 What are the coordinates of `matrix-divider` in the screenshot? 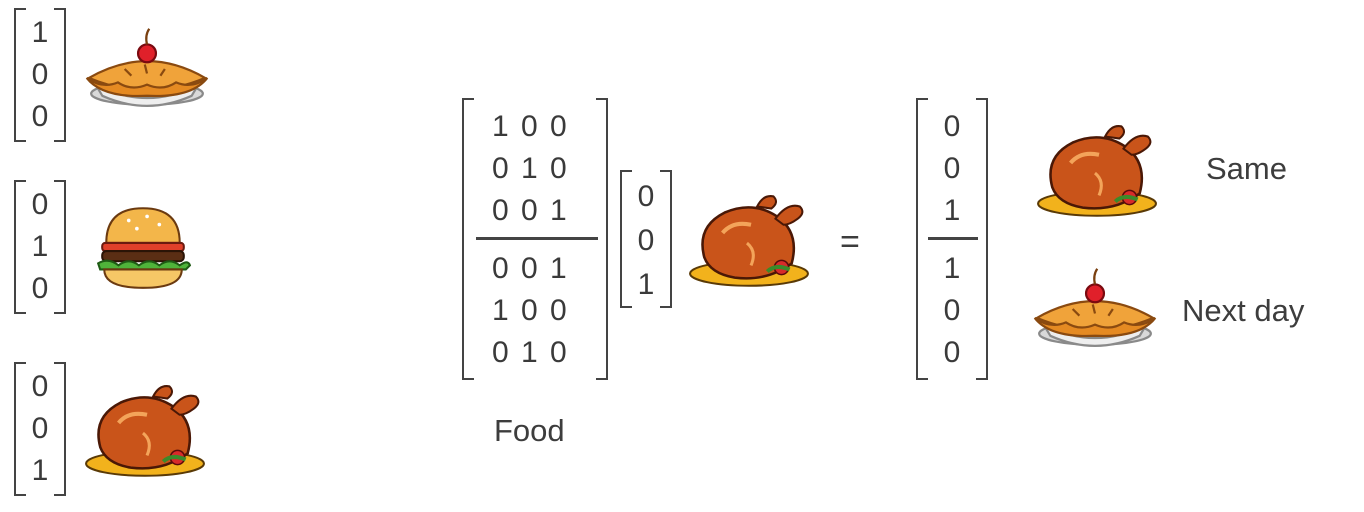 It's located at (537, 238).